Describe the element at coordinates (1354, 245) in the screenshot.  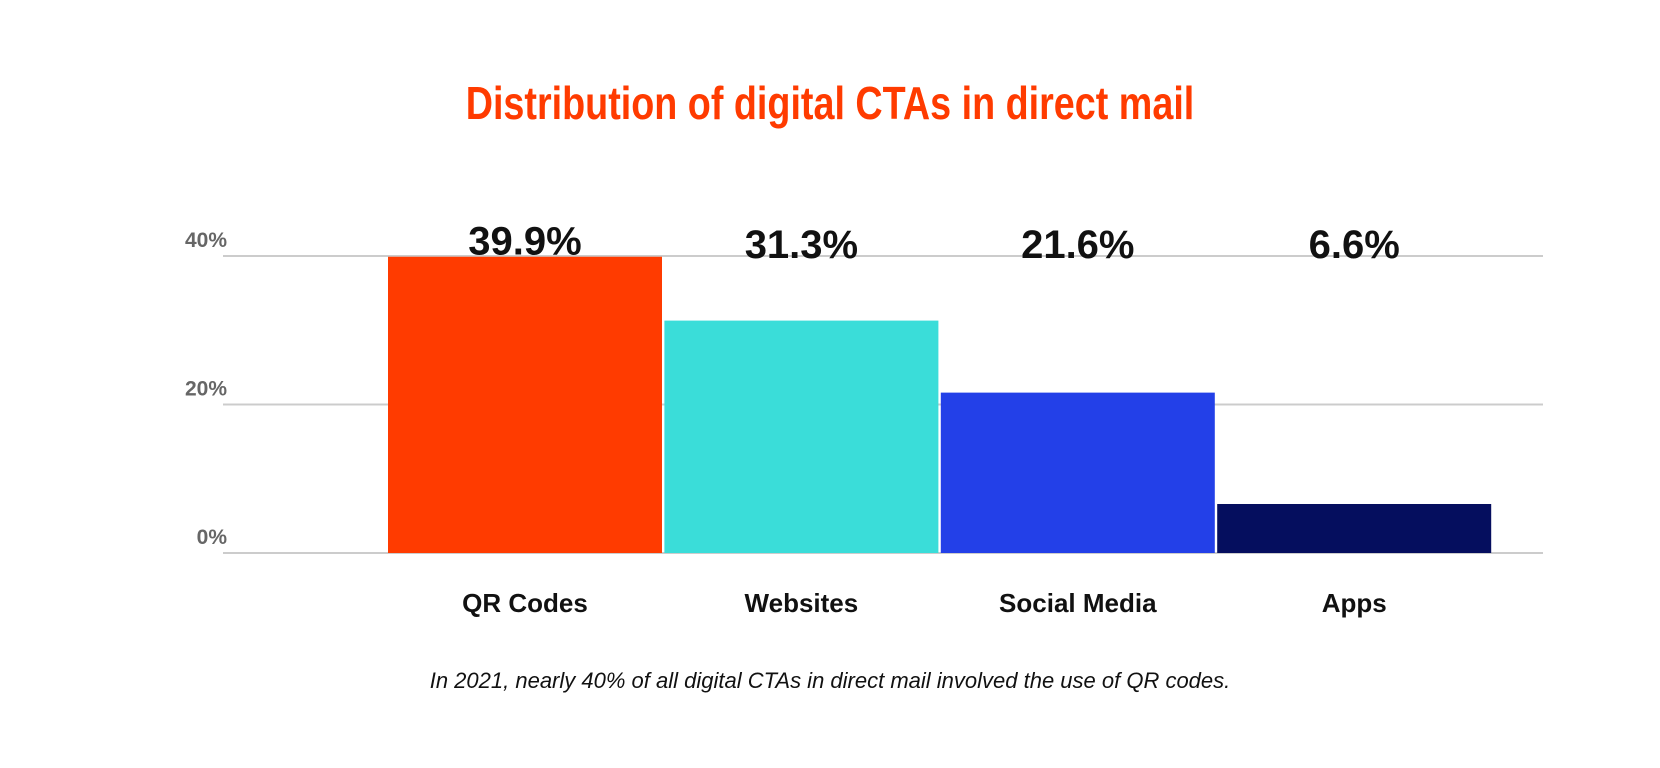
I see `data-label: 6.6%` at that location.